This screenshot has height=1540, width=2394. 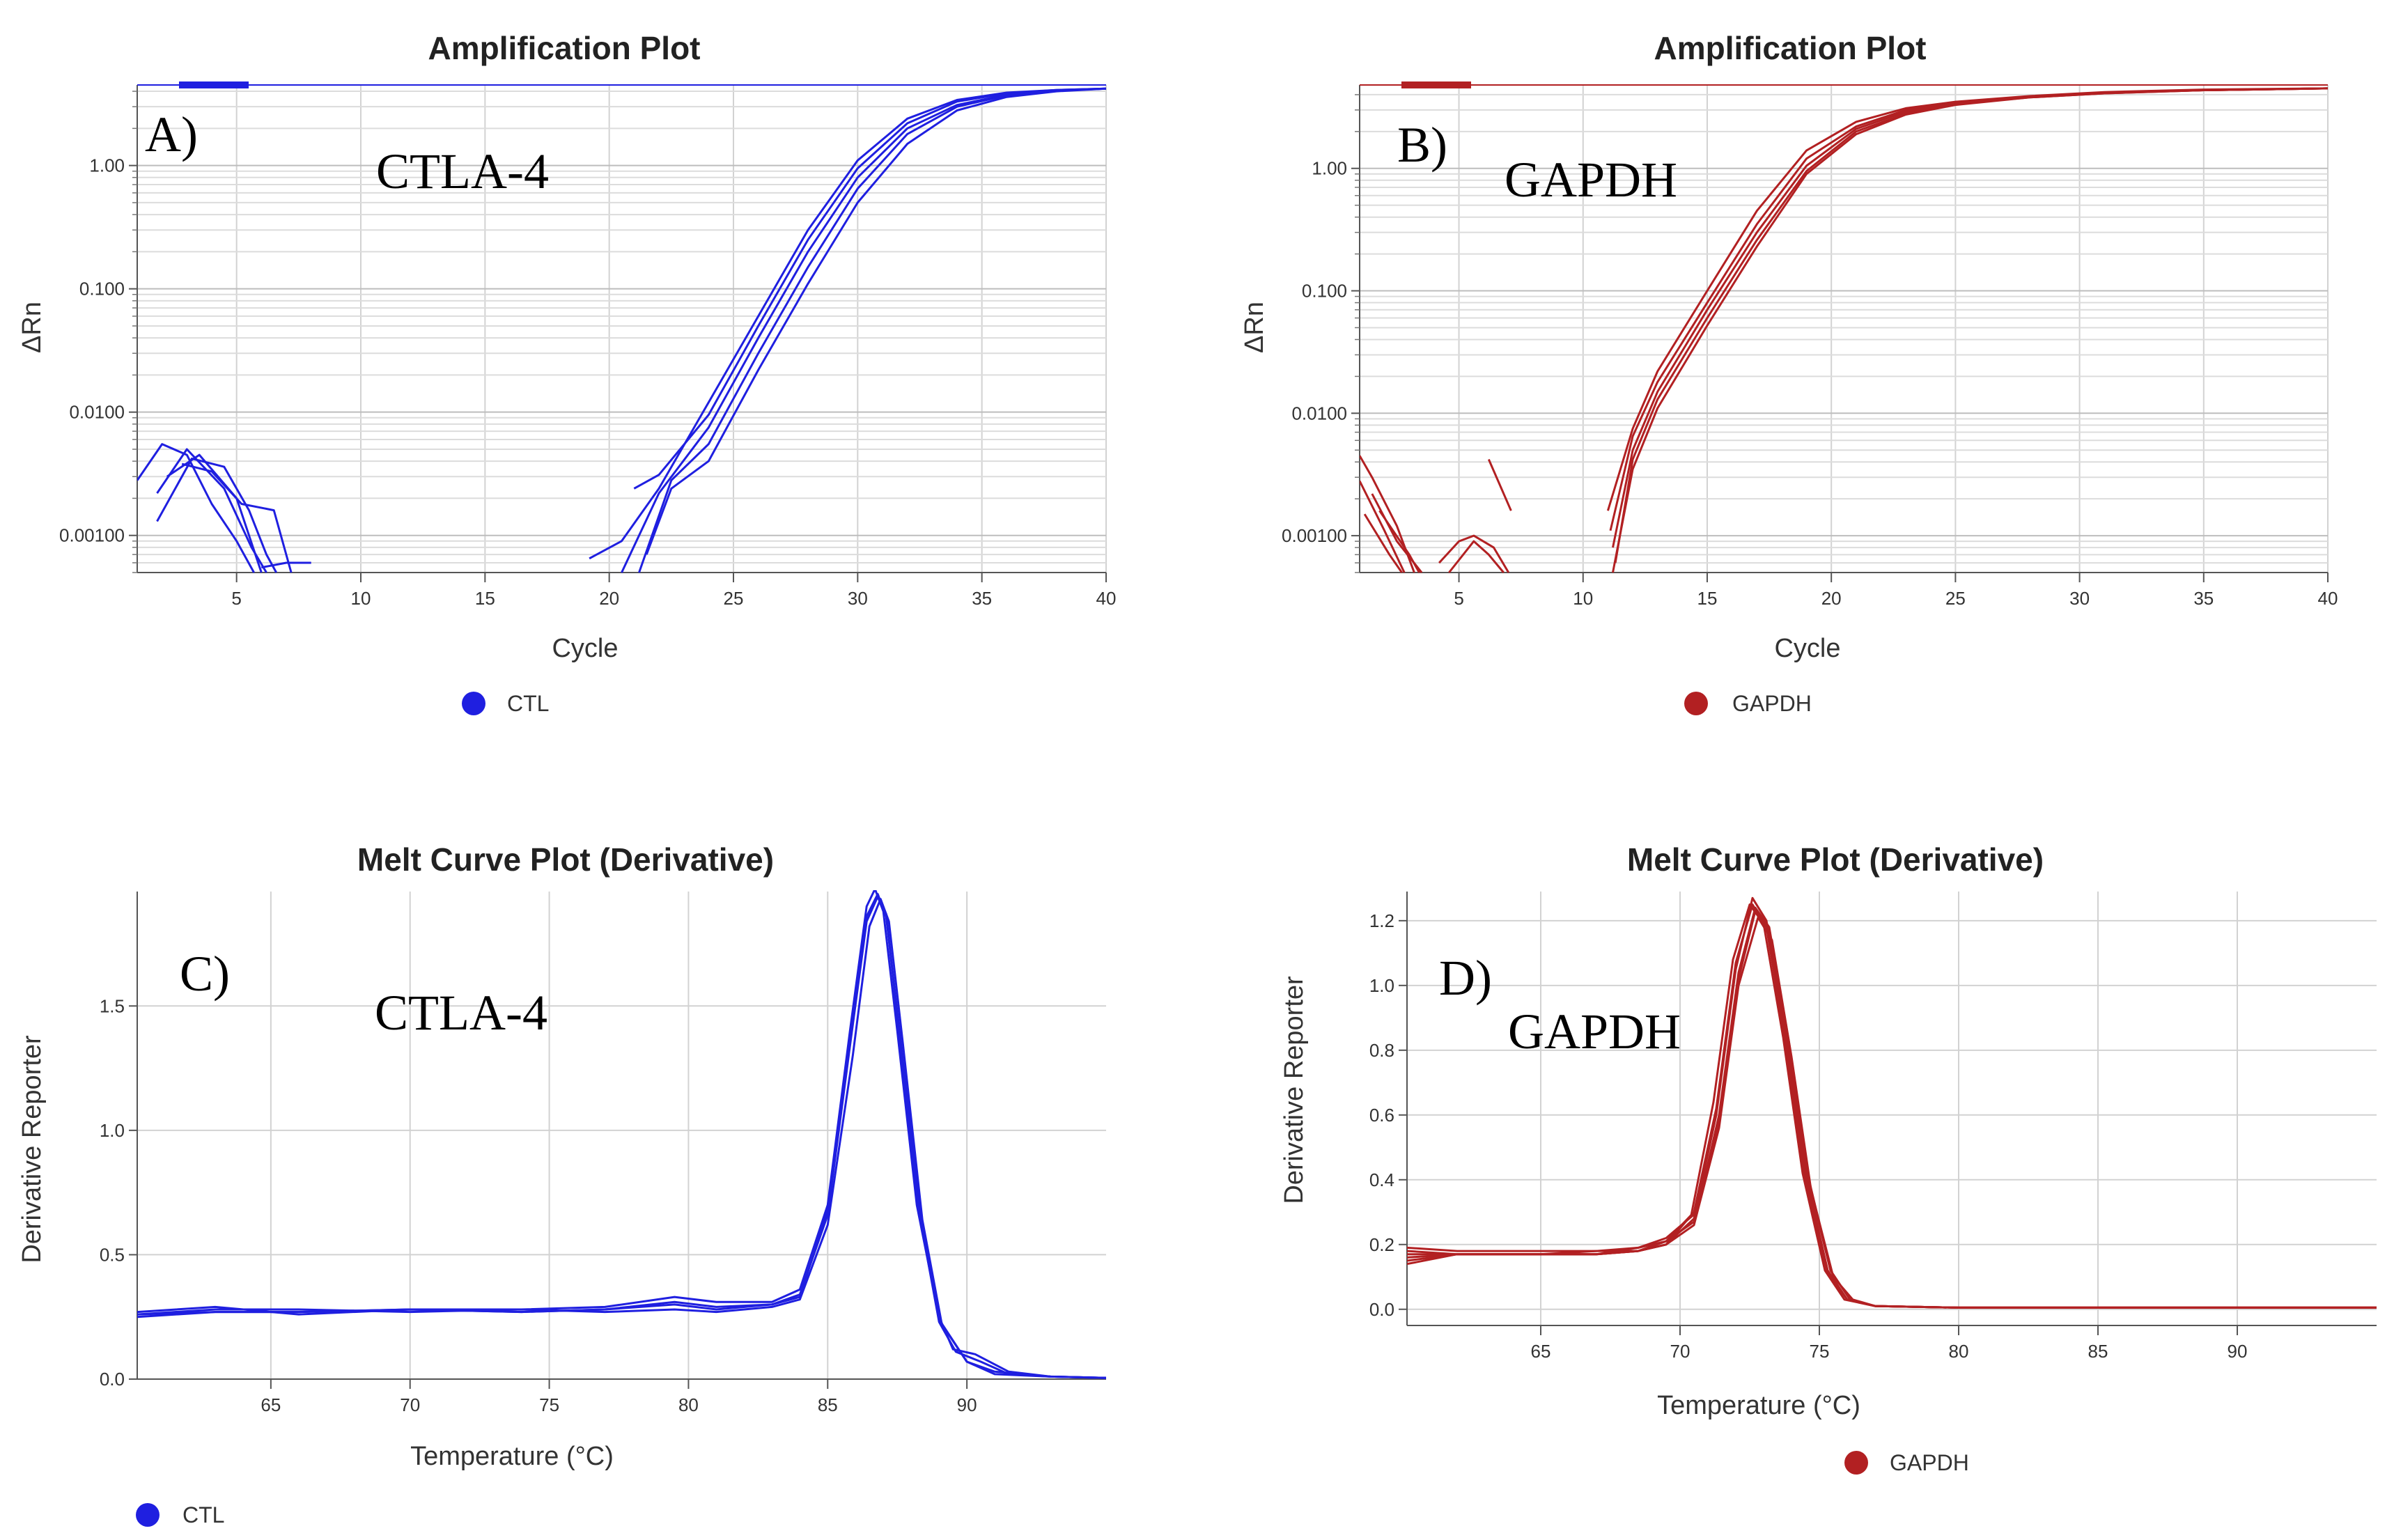 I want to click on panel-label: A), so click(x=171, y=134).